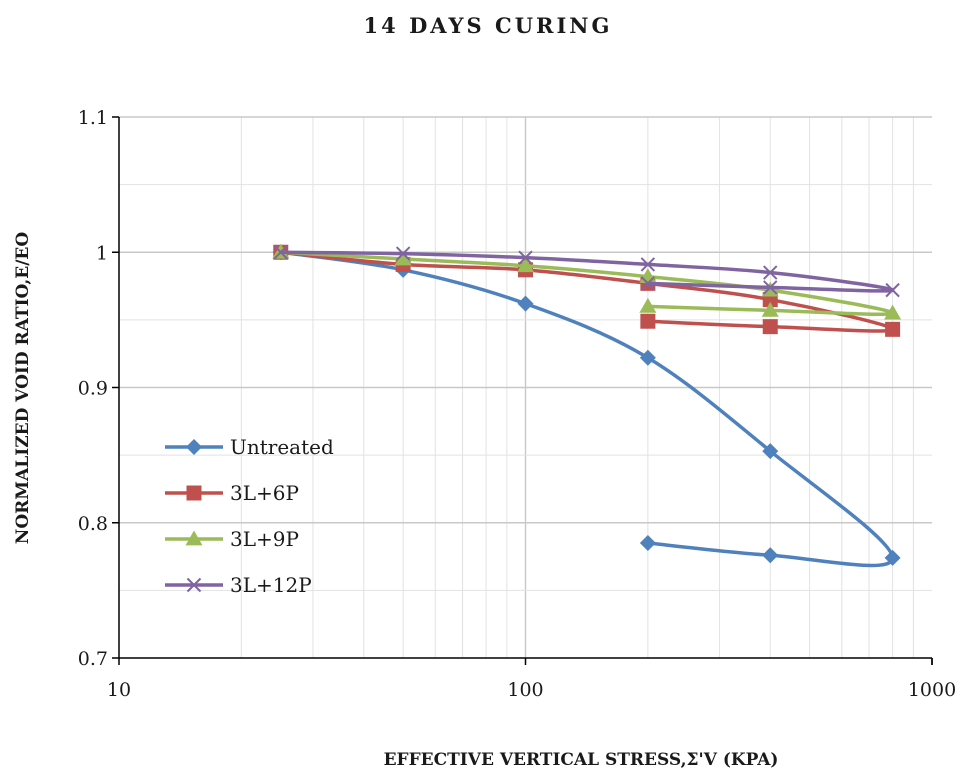 The width and height of the screenshot is (964, 771). Describe the element at coordinates (271, 585) in the screenshot. I see `legend-label: 3L+12P` at that location.